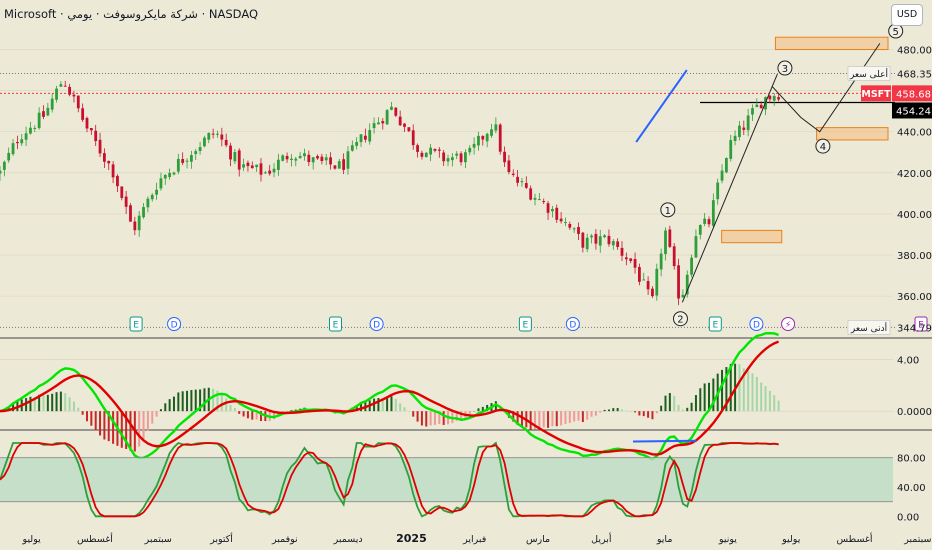  What do you see at coordinates (907, 15) in the screenshot?
I see `currency-button: USD` at bounding box center [907, 15].